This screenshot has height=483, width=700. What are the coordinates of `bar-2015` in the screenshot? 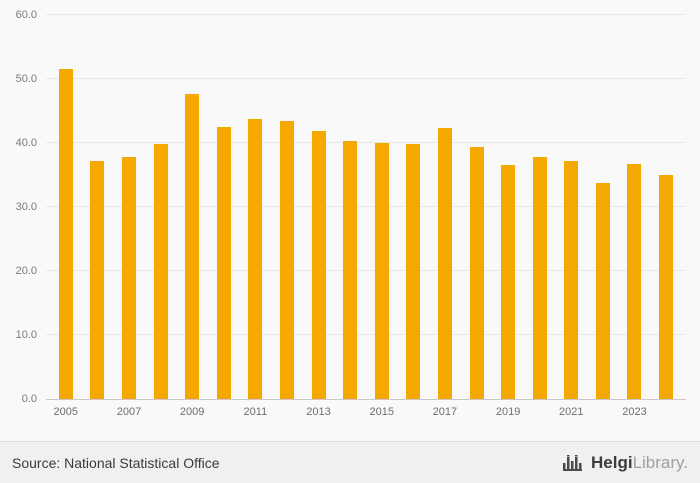 It's located at (381, 271).